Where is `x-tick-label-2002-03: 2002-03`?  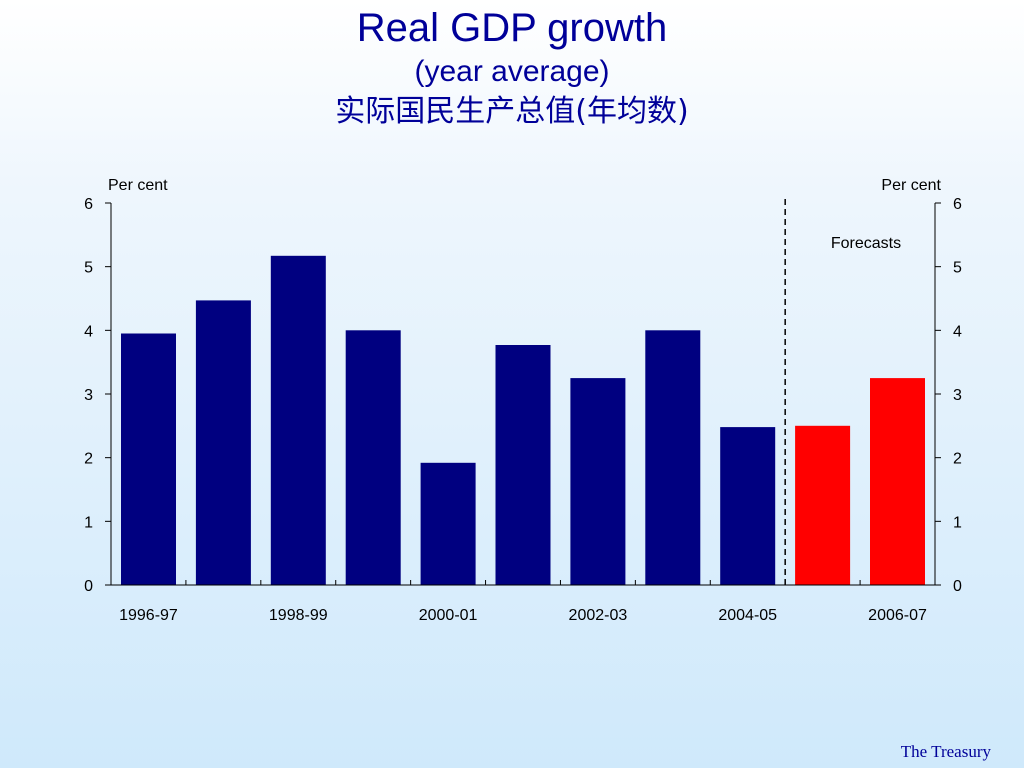
x-tick-label-2002-03: 2002-03 is located at coordinates (598, 615).